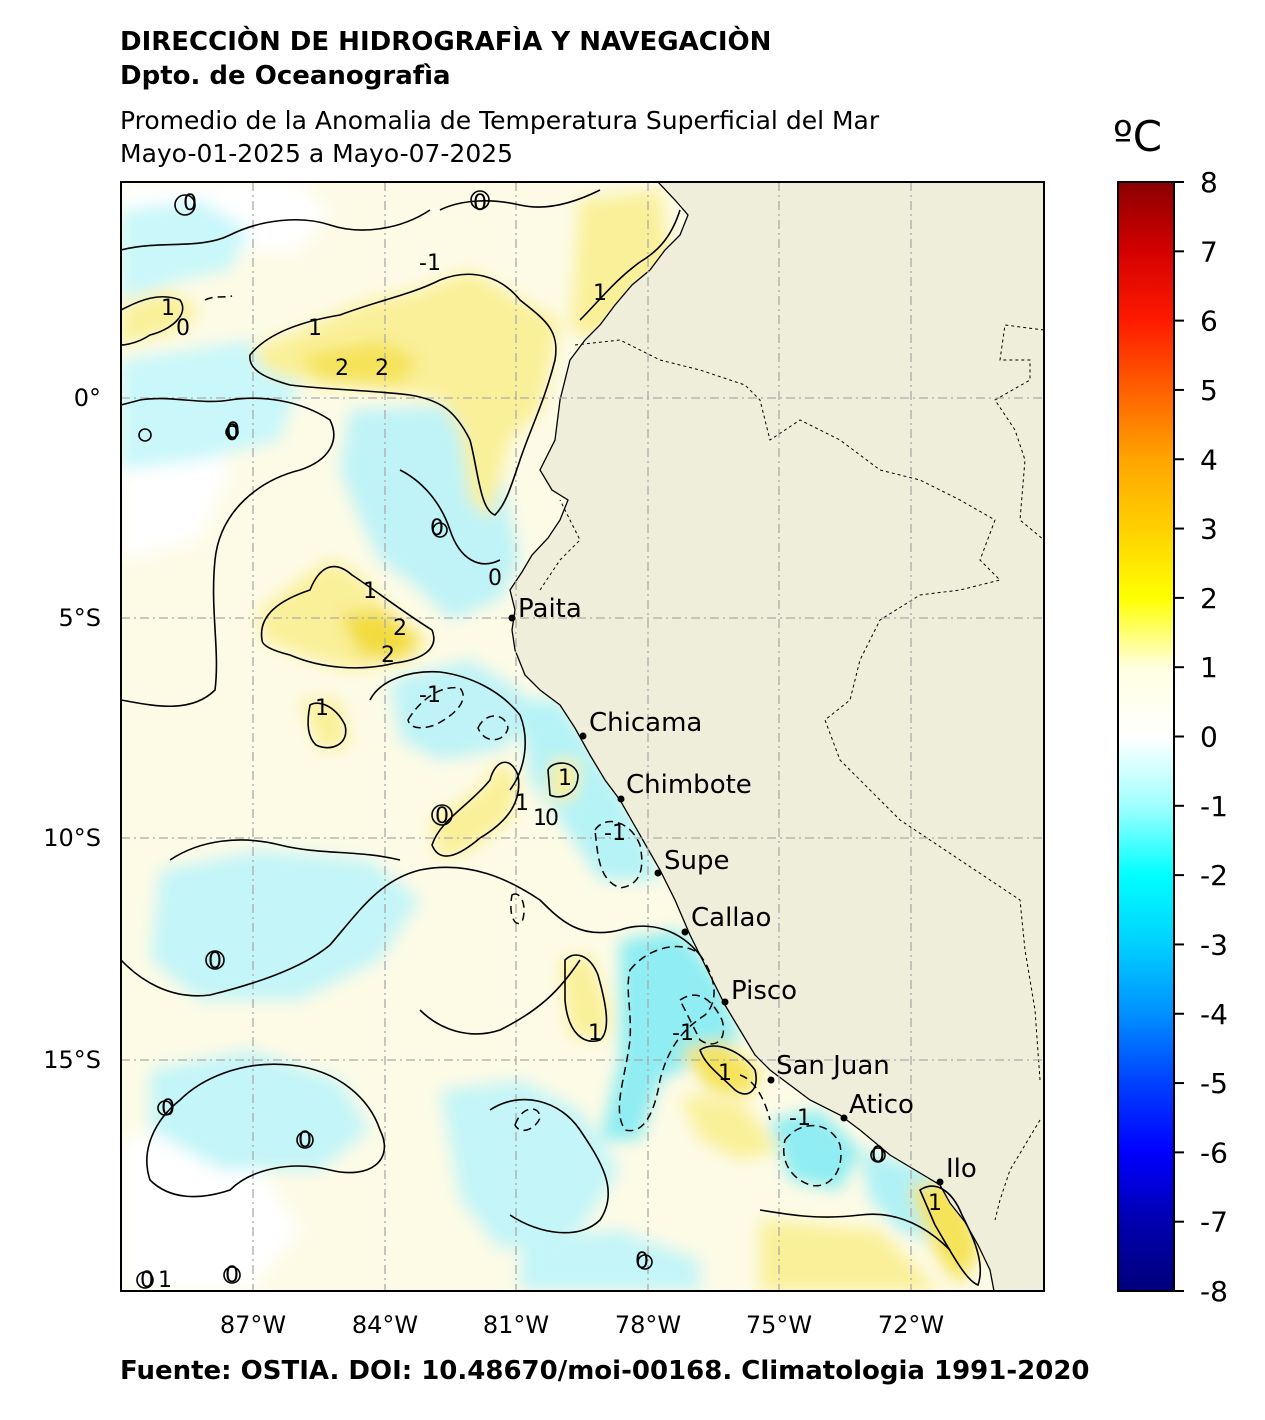  I want to click on y-tick-label: 10°S, so click(72, 838).